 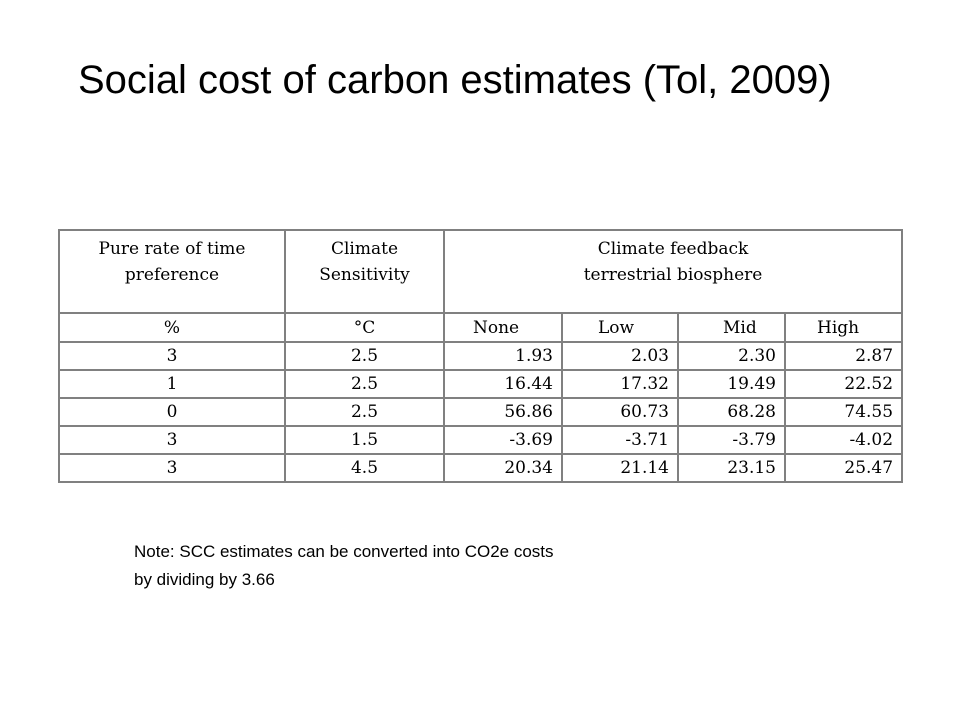 I want to click on cell-high: 2.87, so click(x=843, y=356).